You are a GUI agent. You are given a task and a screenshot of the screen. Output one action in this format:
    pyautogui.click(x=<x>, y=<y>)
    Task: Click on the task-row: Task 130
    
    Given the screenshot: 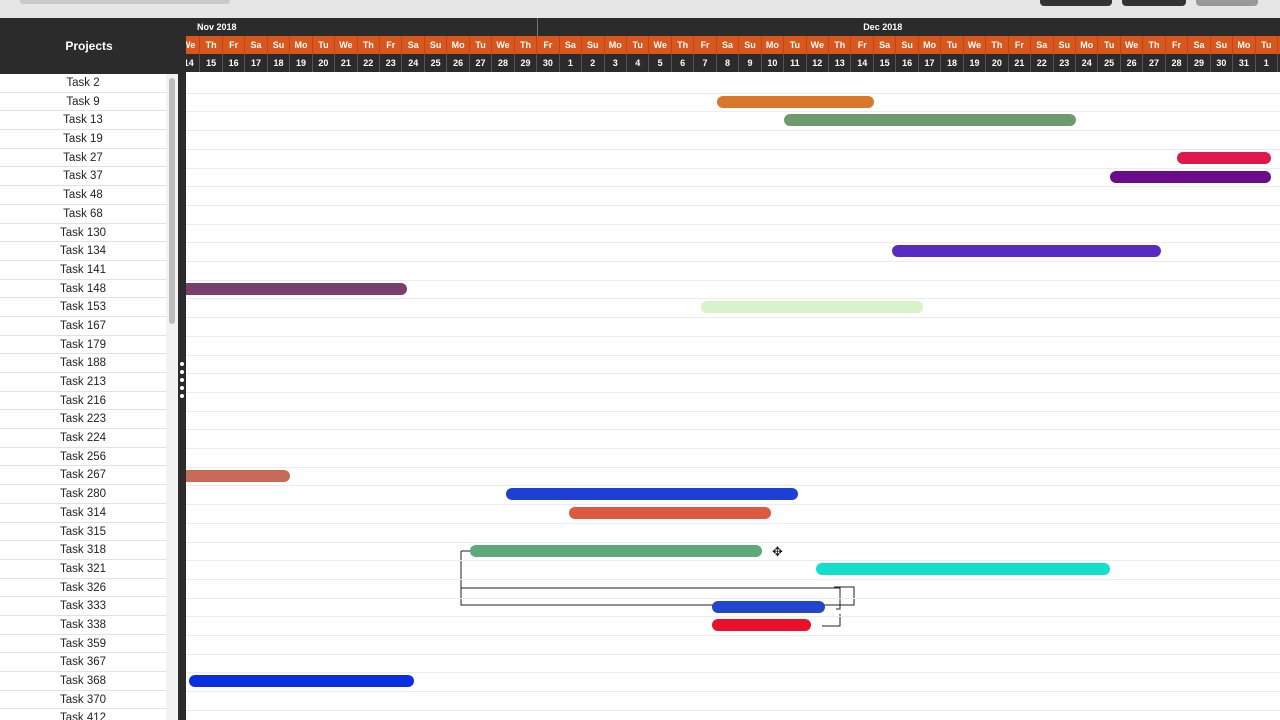 What is the action you would take?
    pyautogui.click(x=83, y=233)
    